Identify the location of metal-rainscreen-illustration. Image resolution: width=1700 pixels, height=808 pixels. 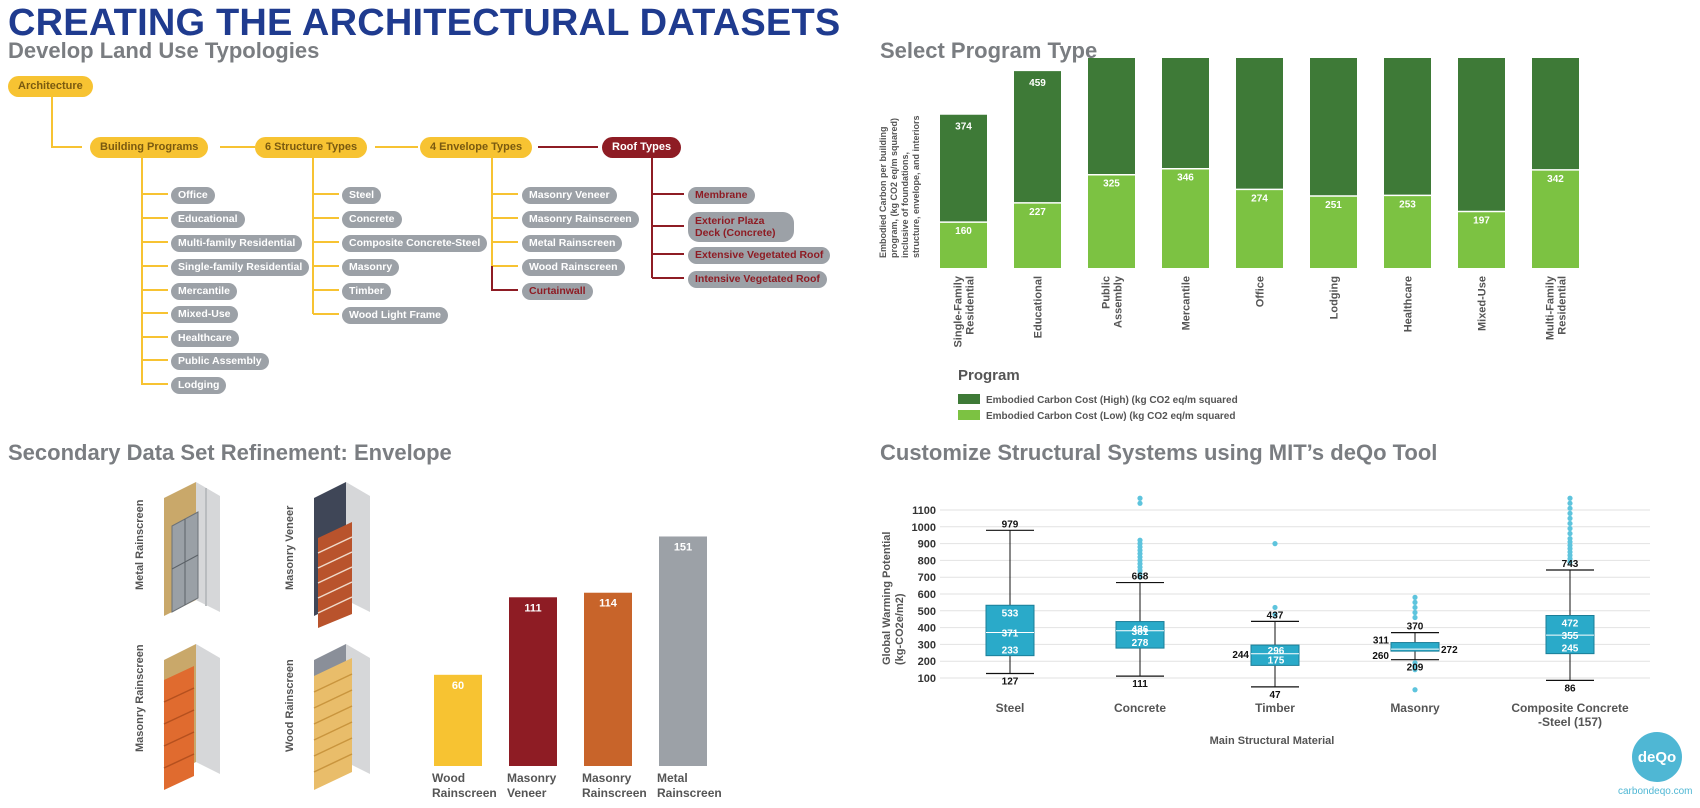
(192, 549).